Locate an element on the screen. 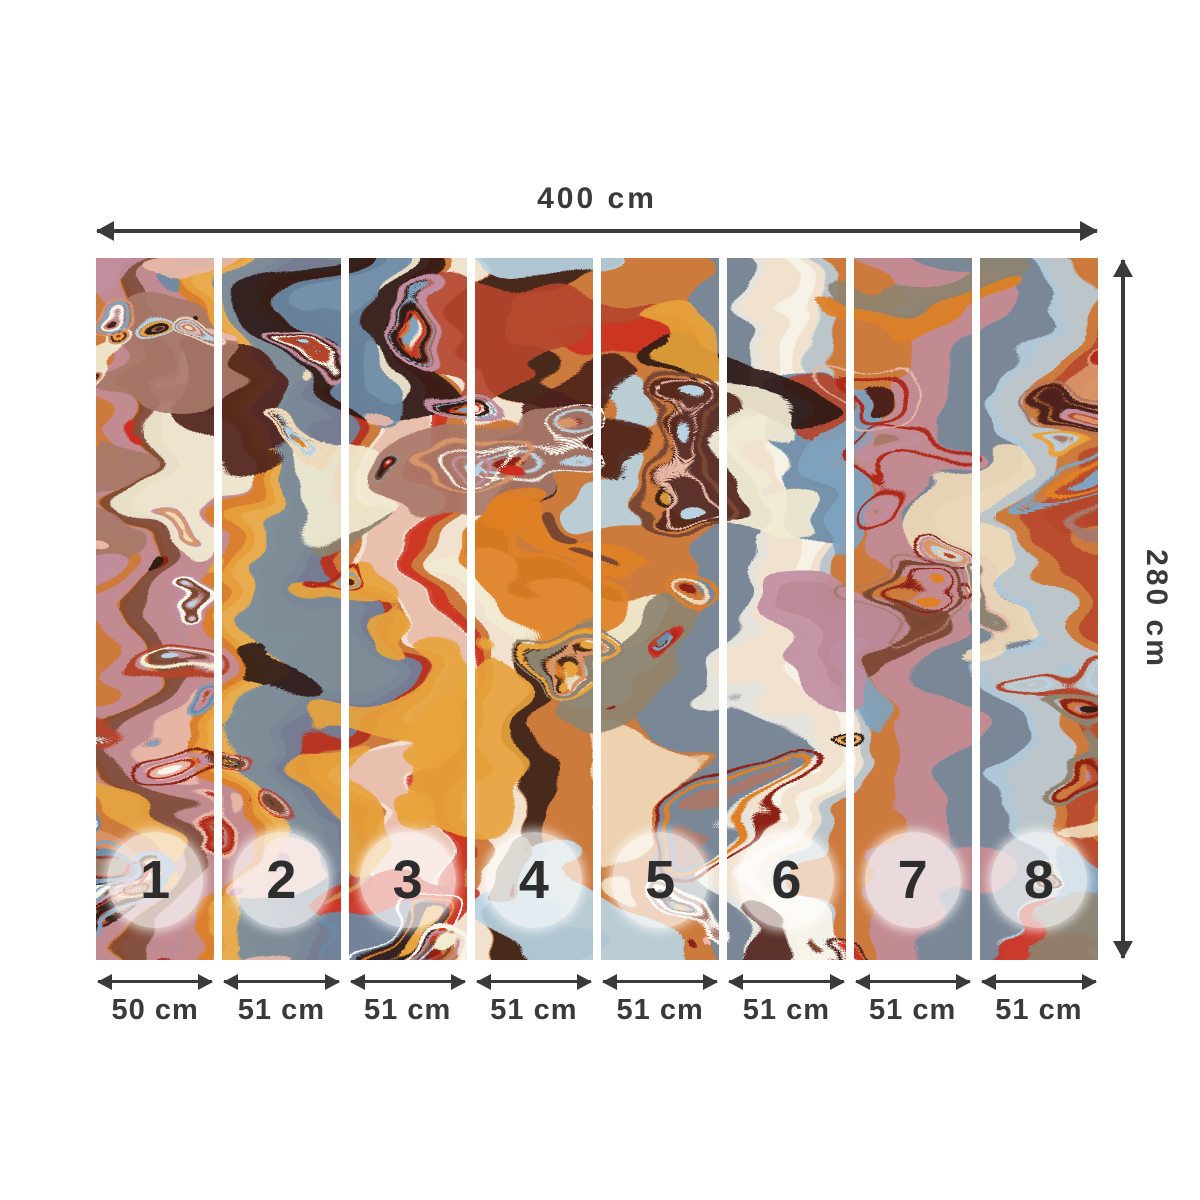 The image size is (1200, 1200). panel-number-badge: 4 is located at coordinates (533, 880).